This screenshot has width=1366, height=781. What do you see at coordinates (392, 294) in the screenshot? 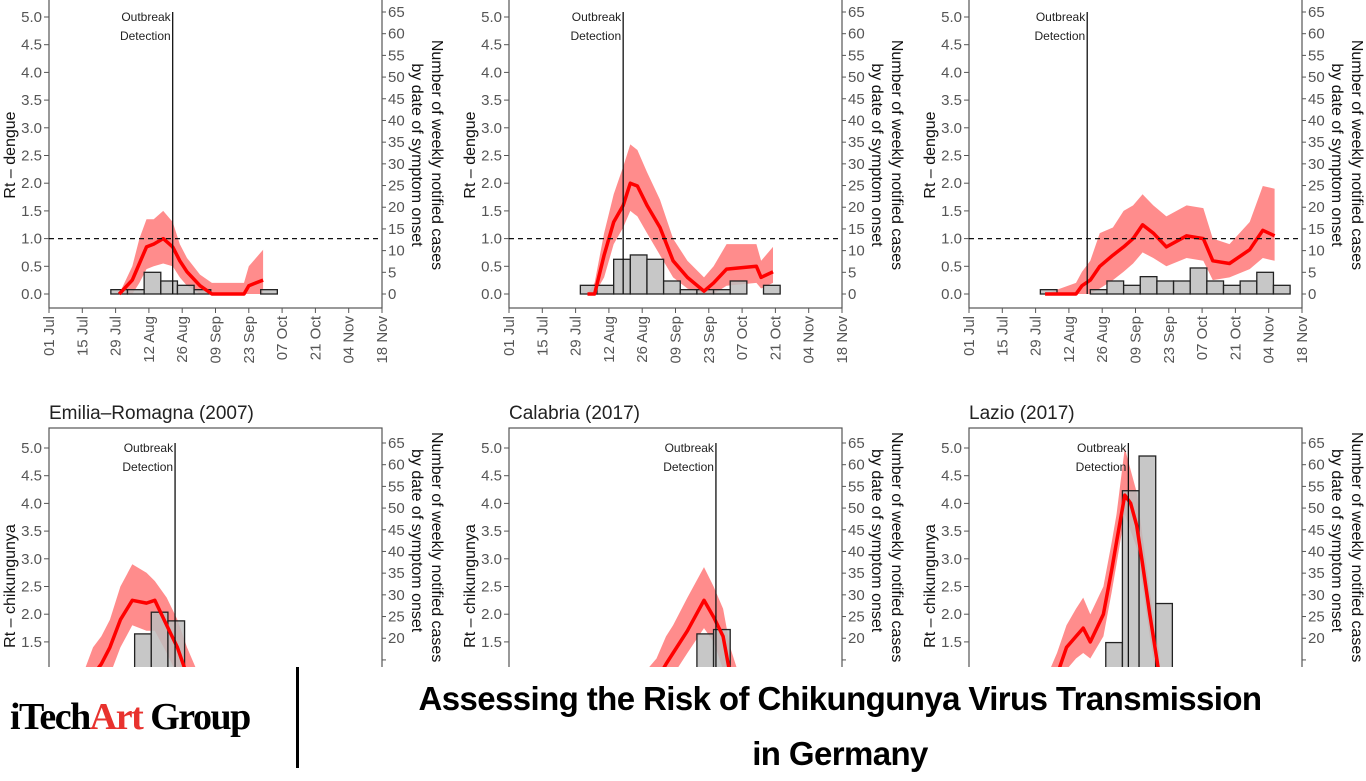
I see `y2-tick-label: 0` at bounding box center [392, 294].